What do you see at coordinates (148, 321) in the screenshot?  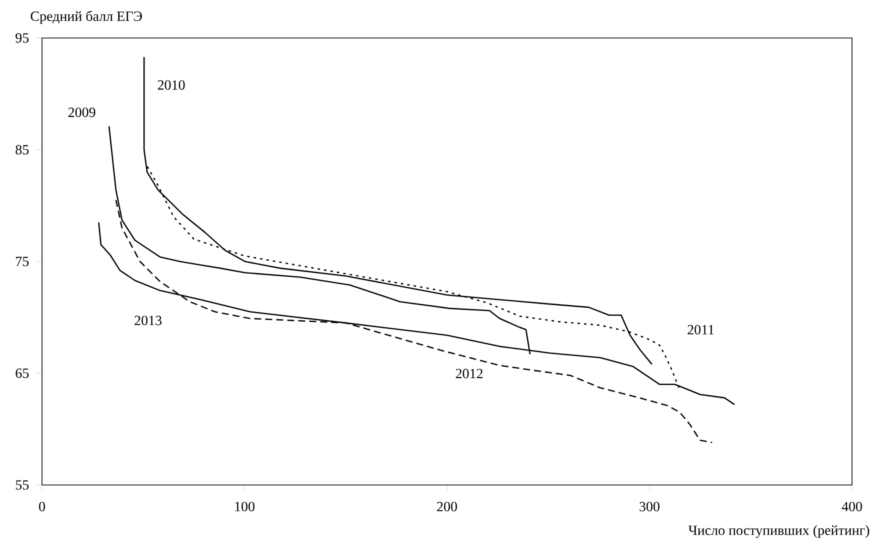 I see `series-label: 2013` at bounding box center [148, 321].